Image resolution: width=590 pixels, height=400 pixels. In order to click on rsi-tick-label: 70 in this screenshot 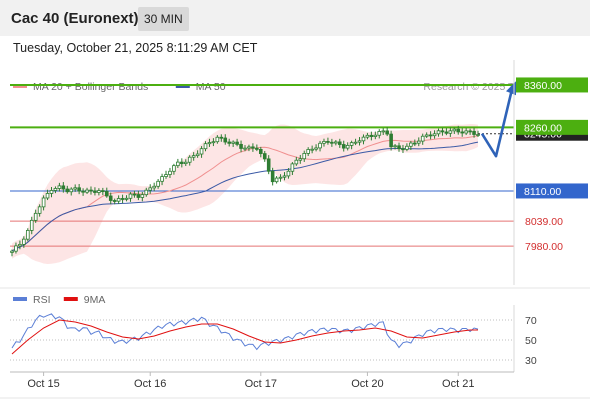, I will do `click(531, 321)`.